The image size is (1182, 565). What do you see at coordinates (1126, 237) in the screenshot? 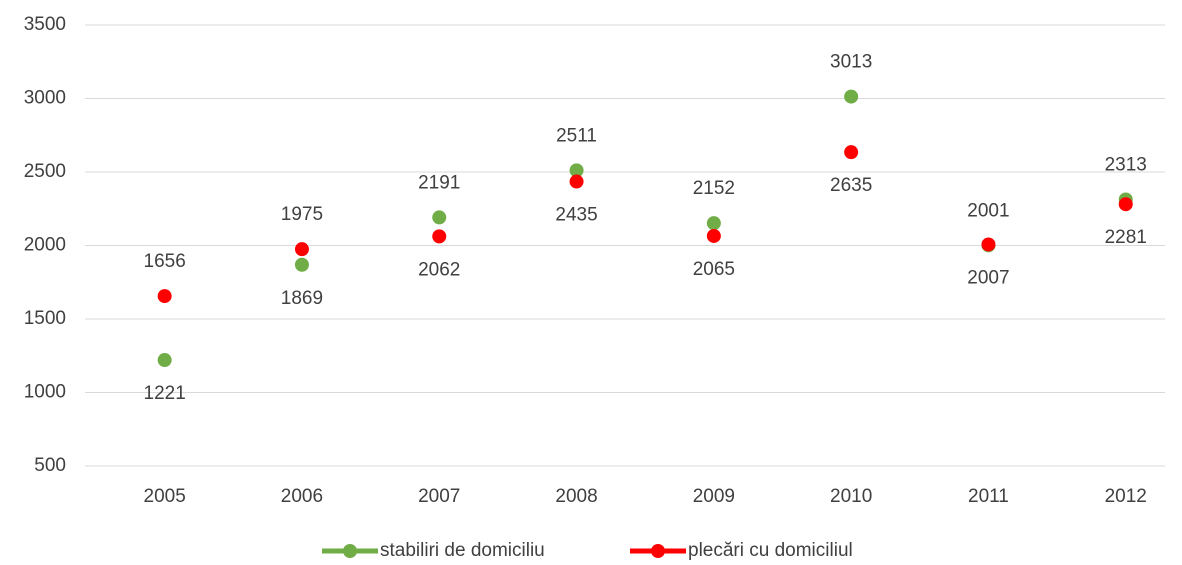
I see `data-label: 2281` at bounding box center [1126, 237].